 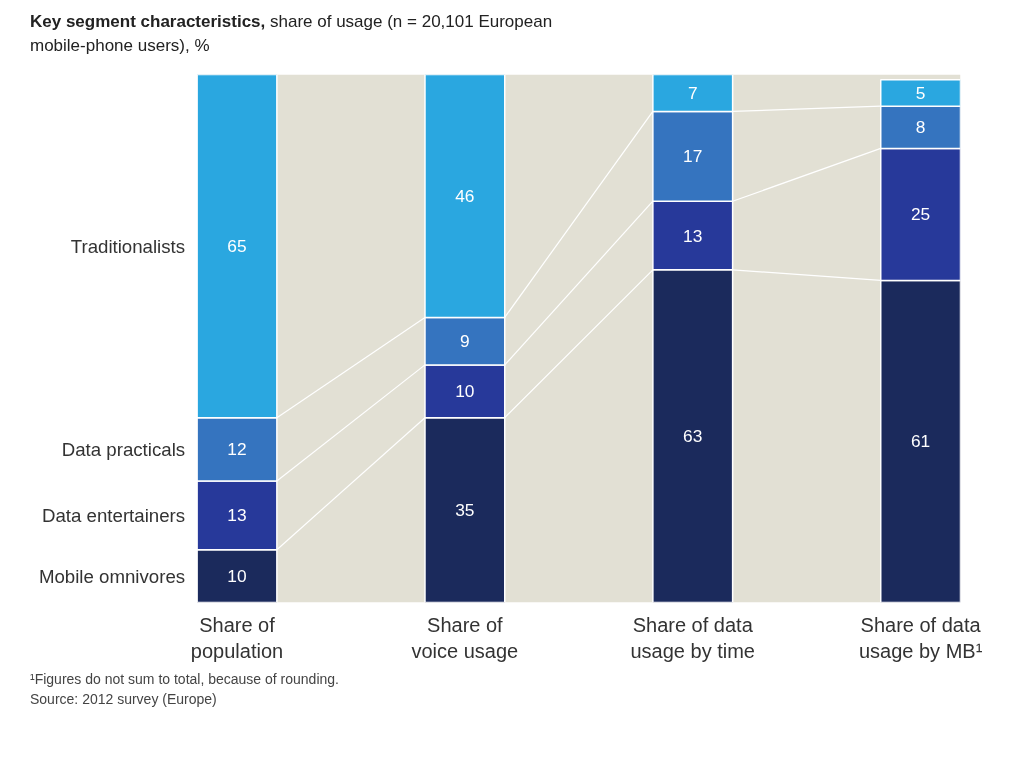 I want to click on series-label: Mobile omnivores, so click(x=112, y=576).